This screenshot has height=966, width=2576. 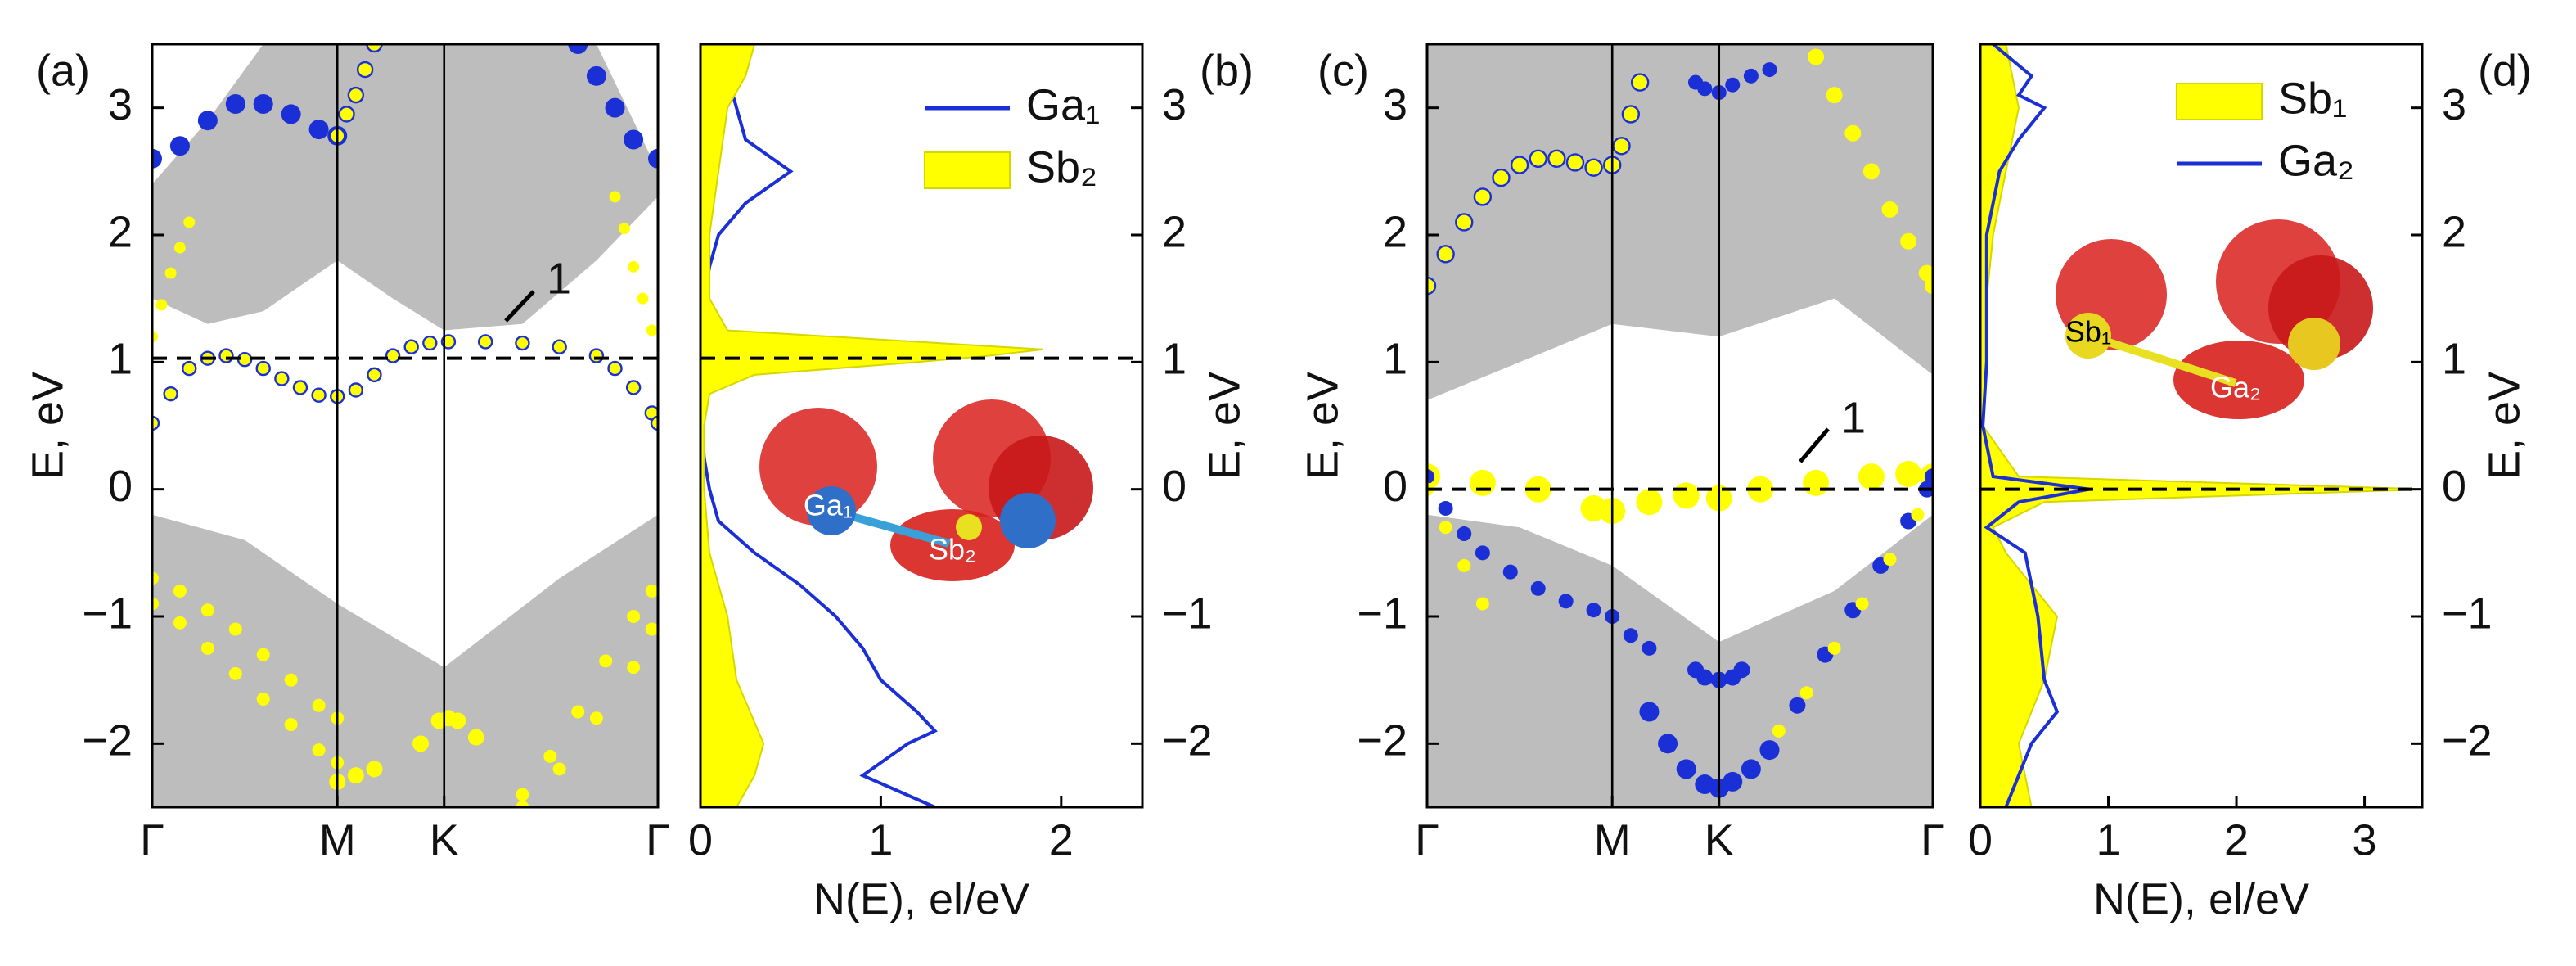 I want to click on x-axis-label: N(E), el/eV, so click(x=921, y=898).